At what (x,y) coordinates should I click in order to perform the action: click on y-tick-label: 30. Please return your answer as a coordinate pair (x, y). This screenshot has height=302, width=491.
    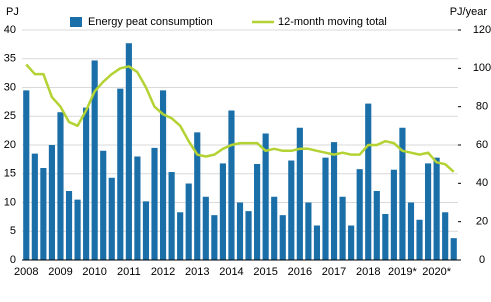
    Looking at the image, I should click on (10, 87).